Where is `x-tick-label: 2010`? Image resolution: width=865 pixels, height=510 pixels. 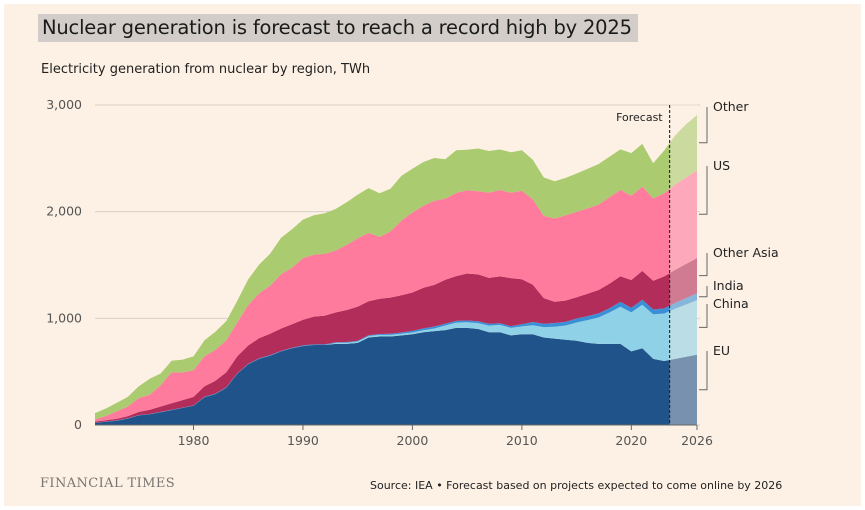
x-tick-label: 2010 is located at coordinates (522, 440).